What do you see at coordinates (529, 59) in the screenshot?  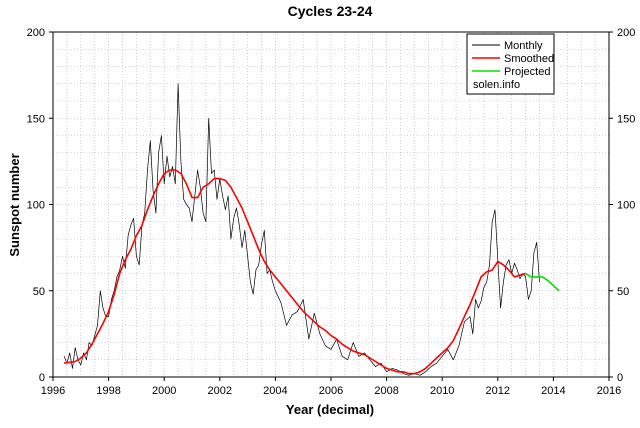 I see `legend-label-smoothed: Smoothed` at bounding box center [529, 59].